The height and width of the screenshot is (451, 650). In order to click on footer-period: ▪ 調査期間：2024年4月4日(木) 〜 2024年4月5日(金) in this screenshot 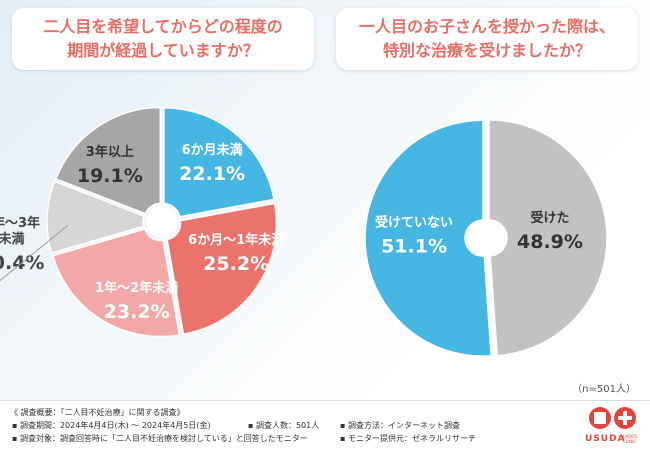, I will do `click(111, 425)`.